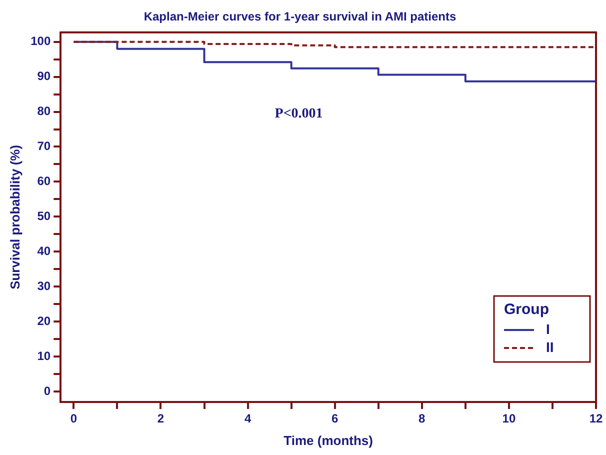 The width and height of the screenshot is (606, 455). What do you see at coordinates (44, 215) in the screenshot?
I see `y-tick-label: 50` at bounding box center [44, 215].